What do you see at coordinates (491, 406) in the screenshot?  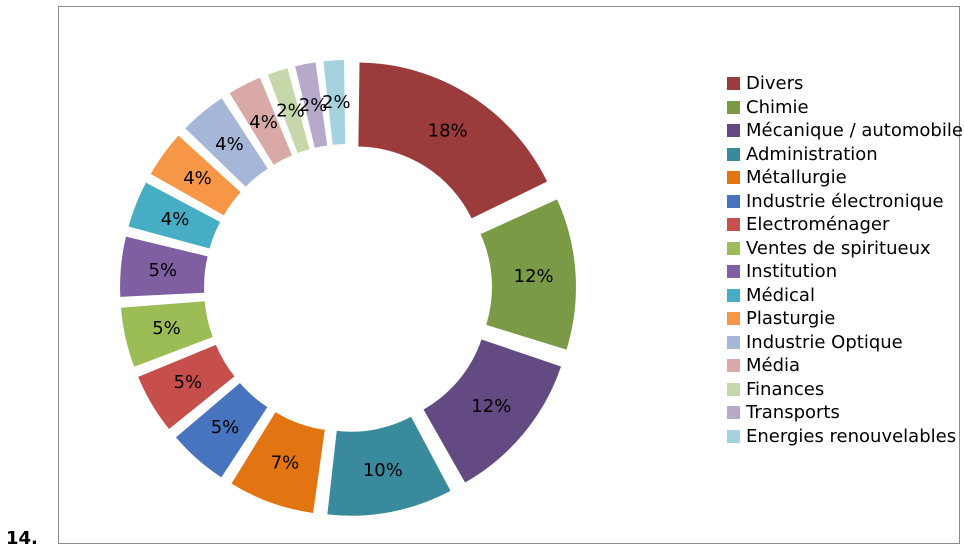 I see `data-label-mecanique-automobile: 12%` at bounding box center [491, 406].